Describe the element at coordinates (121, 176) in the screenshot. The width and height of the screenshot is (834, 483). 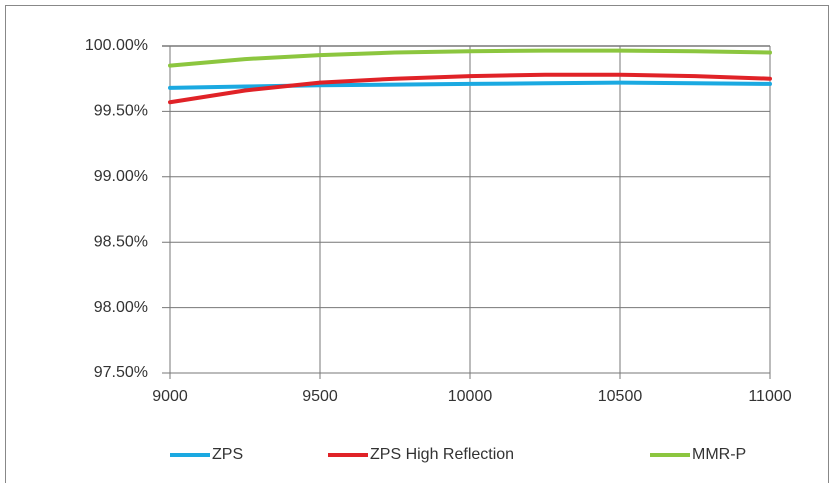
I see `y-tick-label: 99.00%` at that location.